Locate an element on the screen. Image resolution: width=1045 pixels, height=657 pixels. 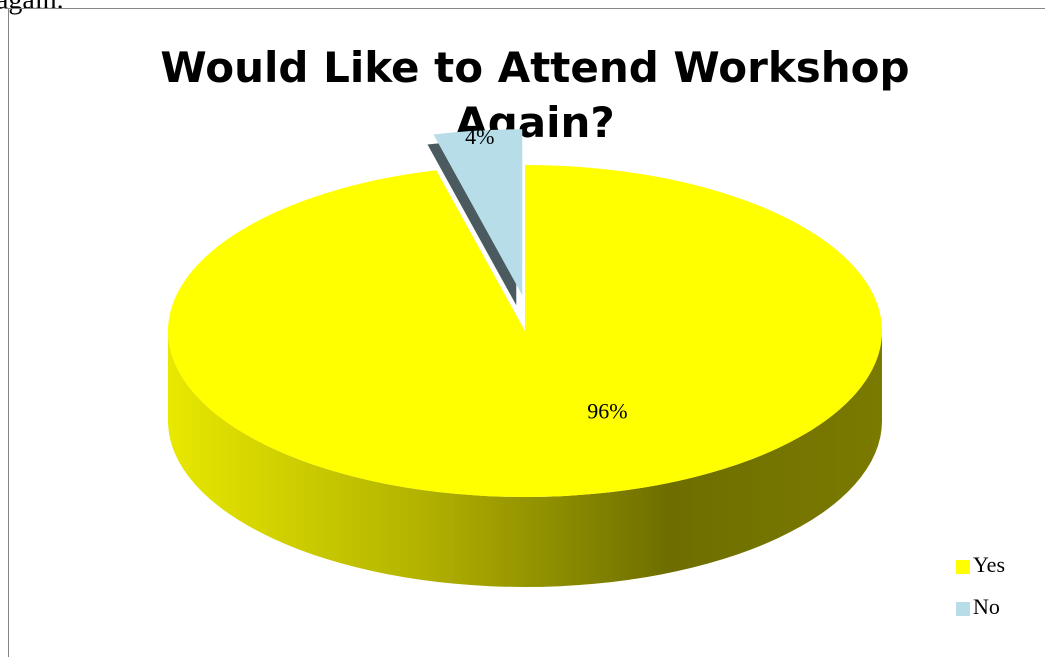
legend-label: Yes is located at coordinates (989, 564).